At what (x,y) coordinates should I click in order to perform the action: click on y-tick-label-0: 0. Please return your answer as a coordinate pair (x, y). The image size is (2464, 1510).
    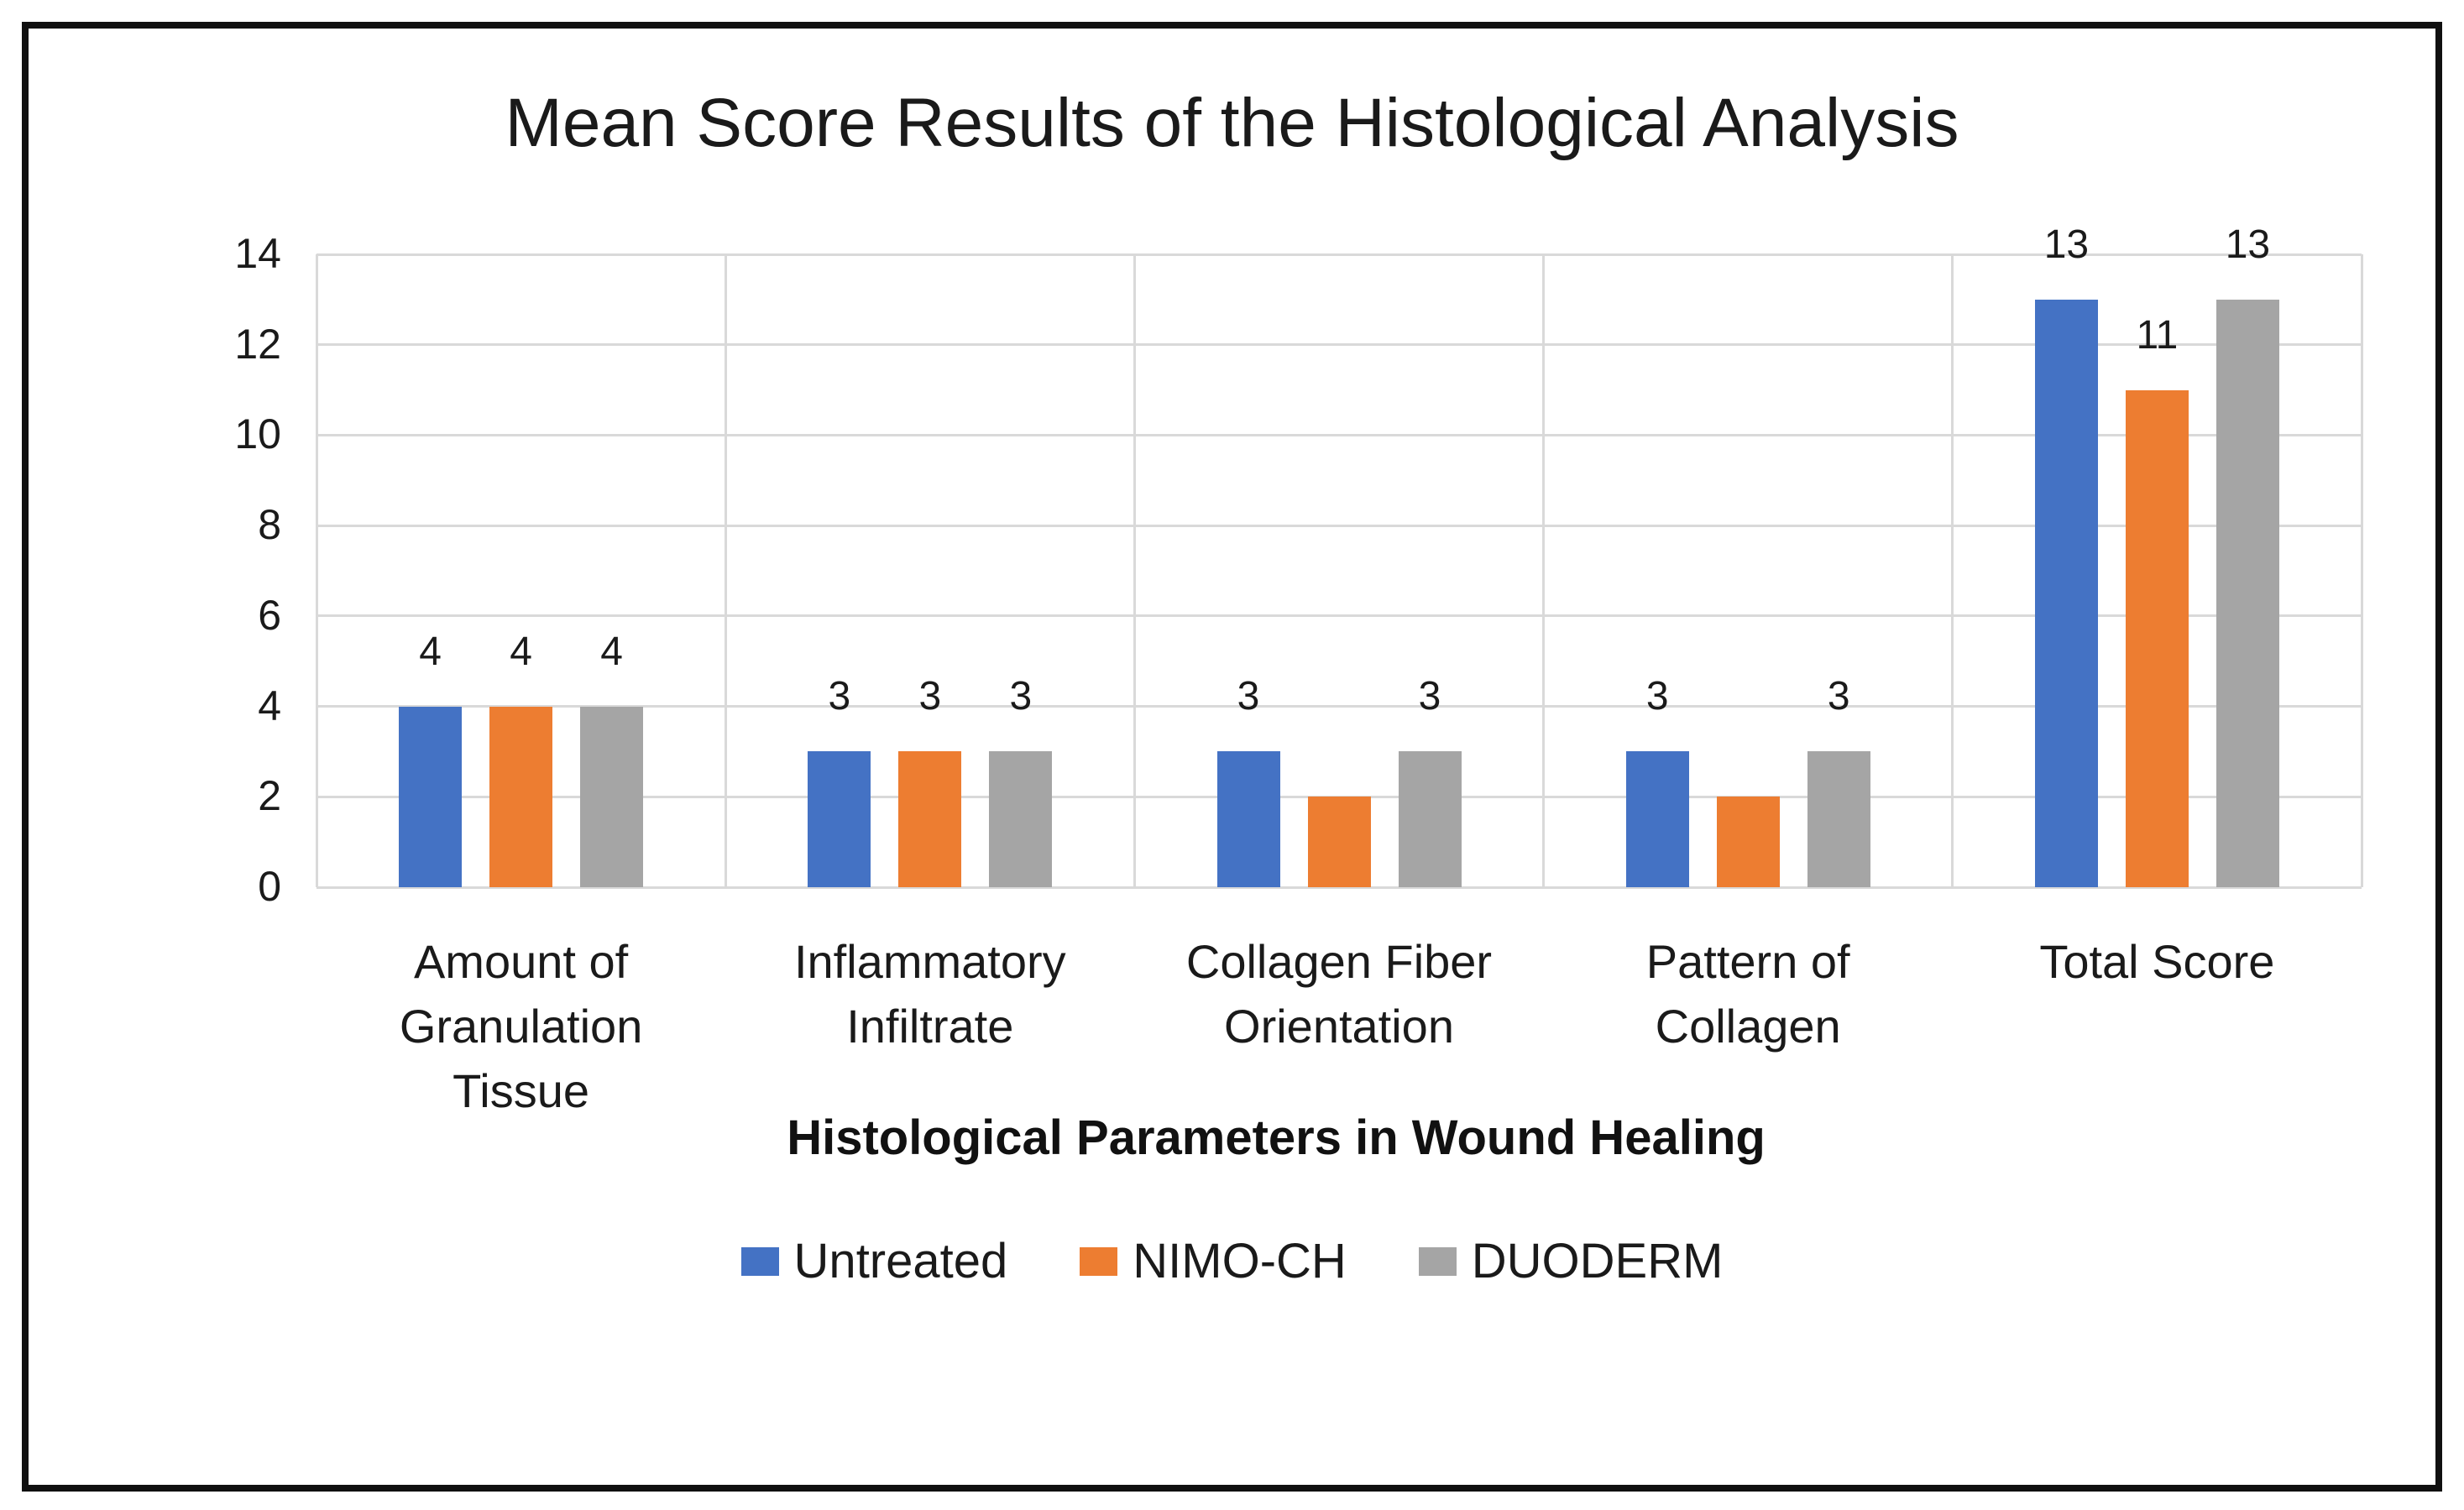
    Looking at the image, I should click on (269, 887).